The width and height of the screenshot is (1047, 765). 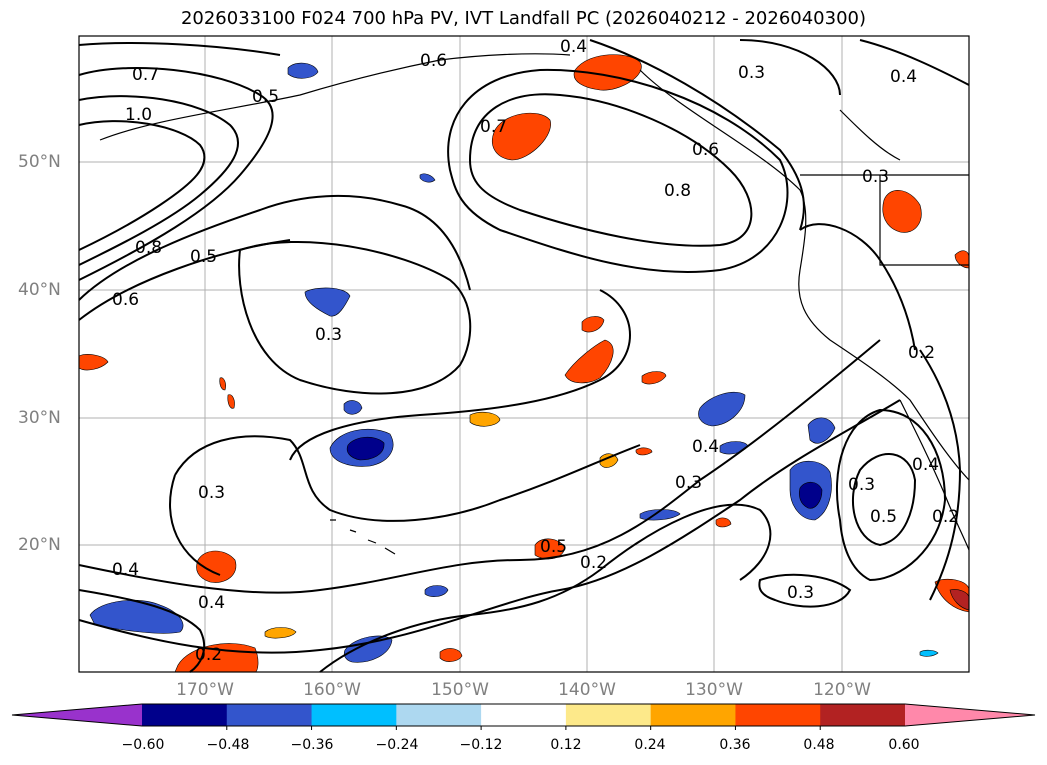 I want to click on colorbar-tick-label: 0.48, so click(x=819, y=745).